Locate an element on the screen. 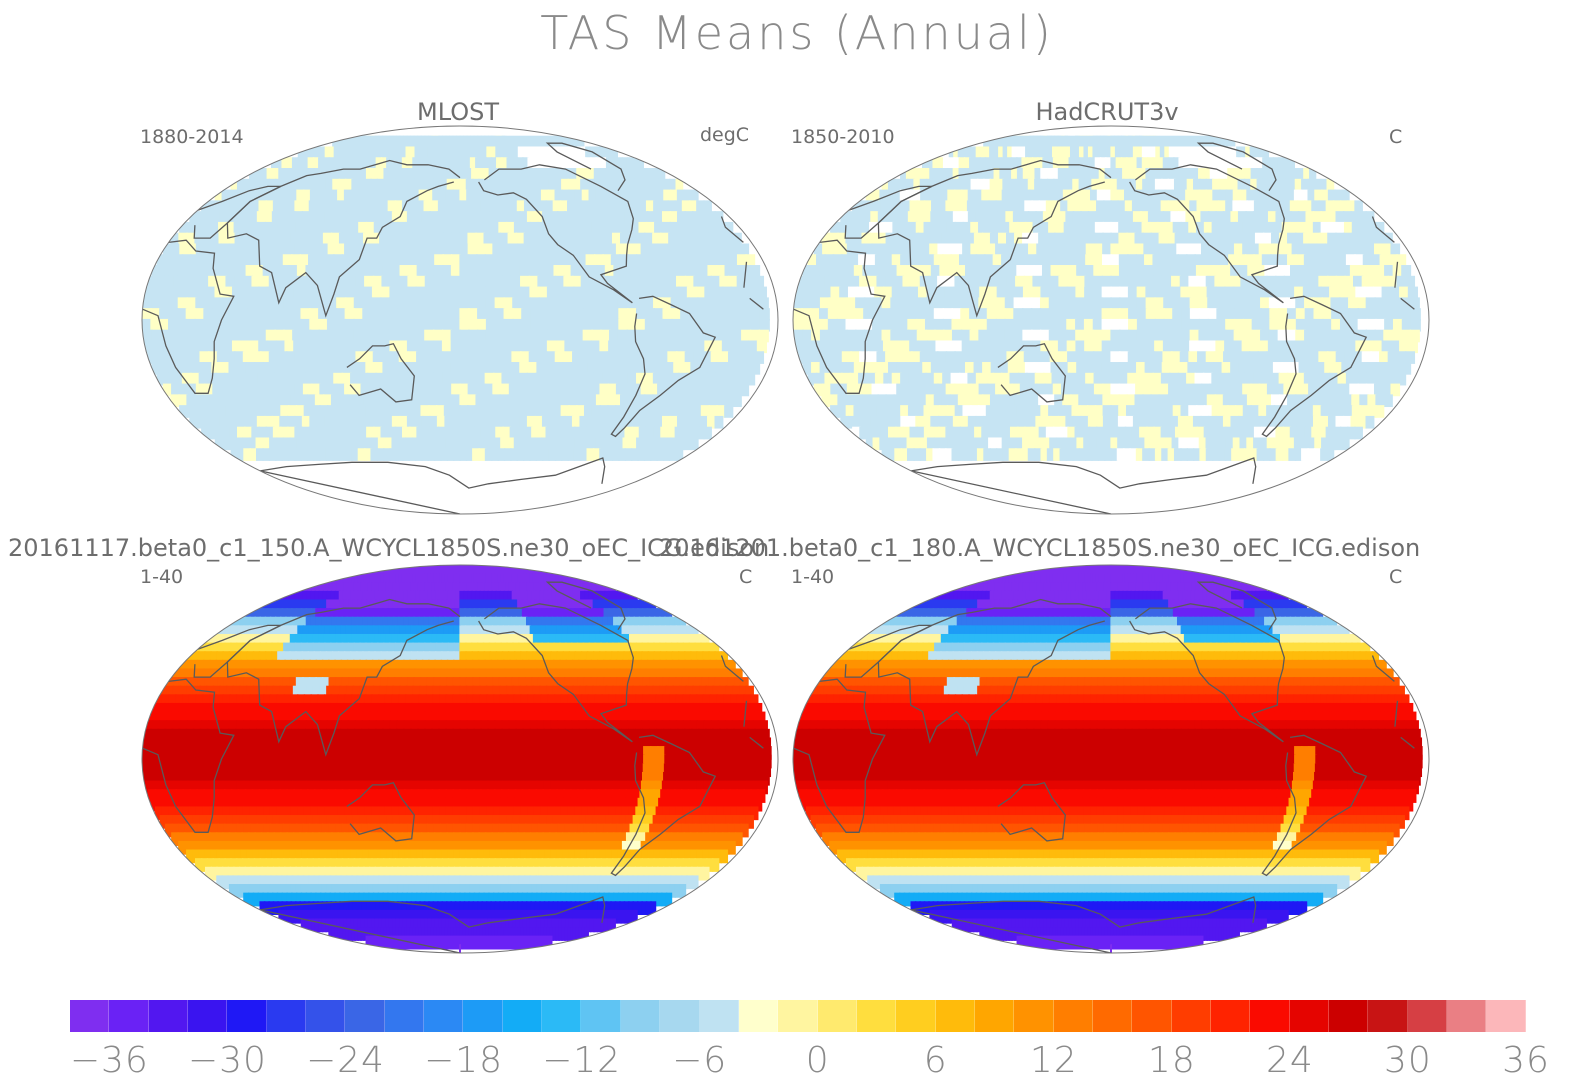  coastline-south-america is located at coordinates (663, 366).